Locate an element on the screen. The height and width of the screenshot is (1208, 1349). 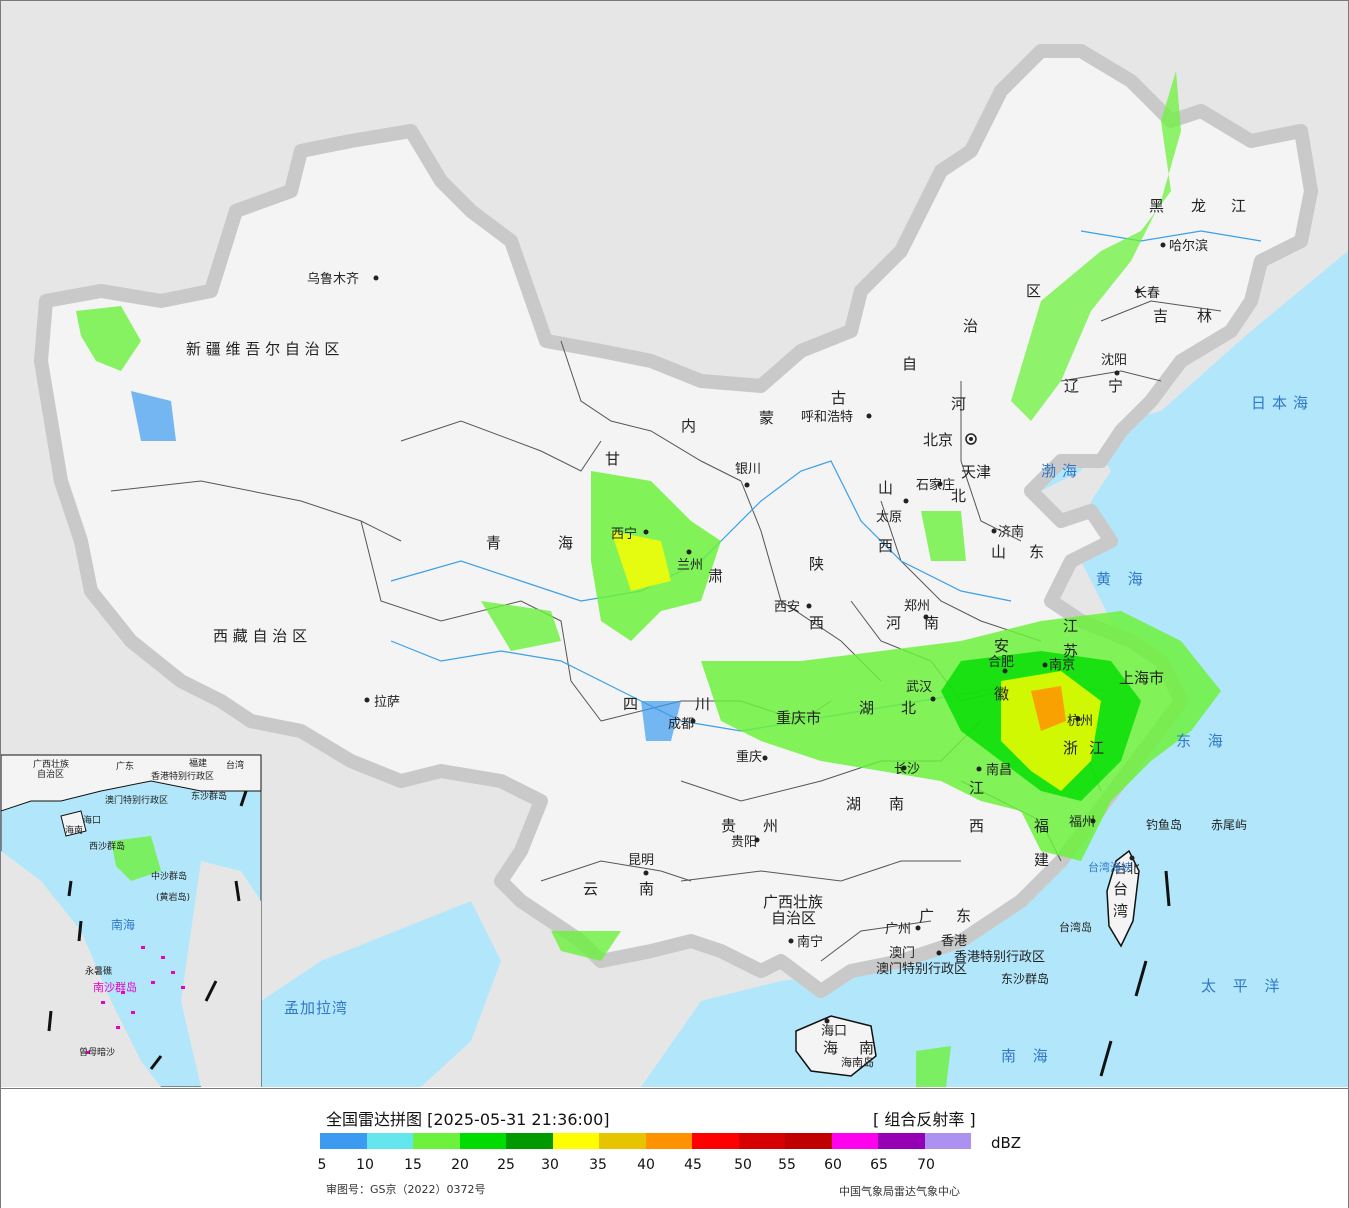
label-shandong-2: 东 is located at coordinates (1036, 552).